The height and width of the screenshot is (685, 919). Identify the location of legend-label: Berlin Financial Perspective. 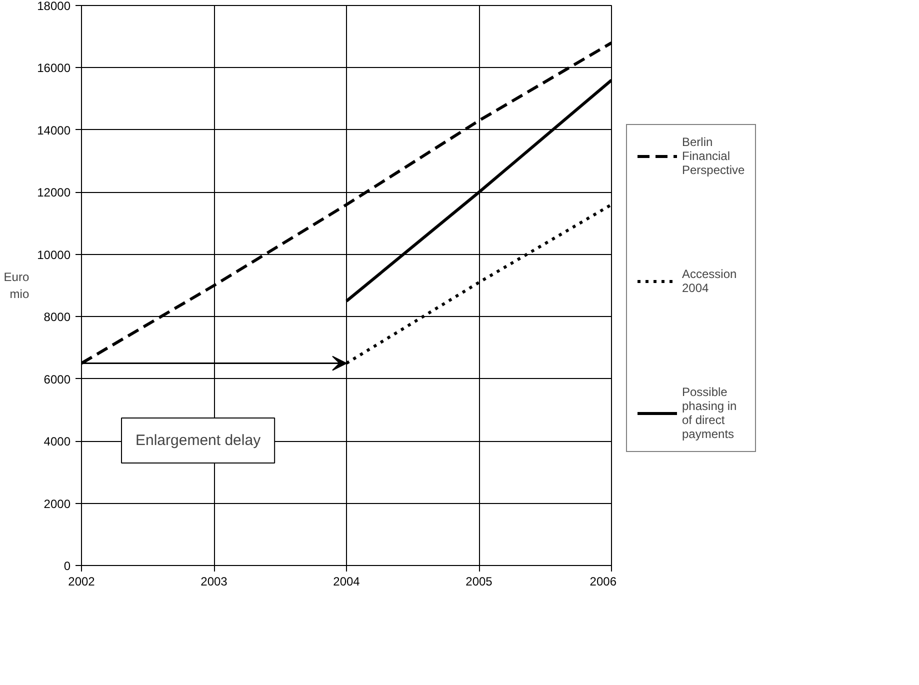
(713, 155).